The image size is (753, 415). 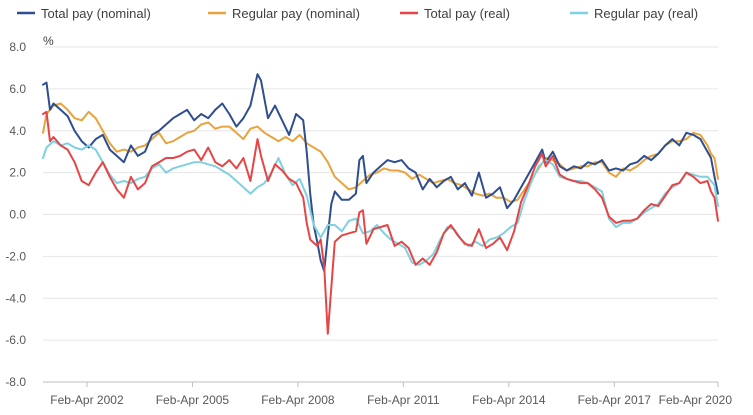 I want to click on y-tick-label: -4.0, so click(x=15, y=298).